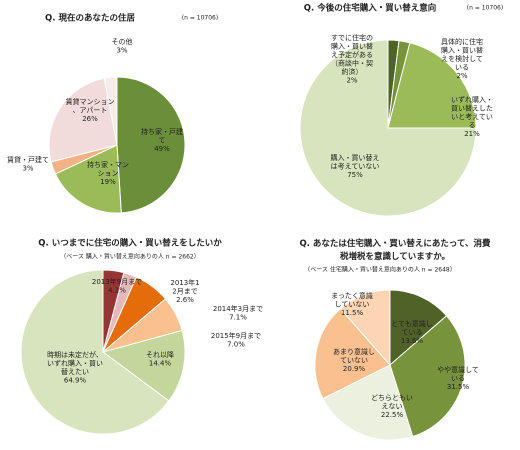 This screenshot has height=450, width=520. What do you see at coordinates (355, 162) in the screenshot?
I see `slice-label: 購入・買い替えは考えていない` at bounding box center [355, 162].